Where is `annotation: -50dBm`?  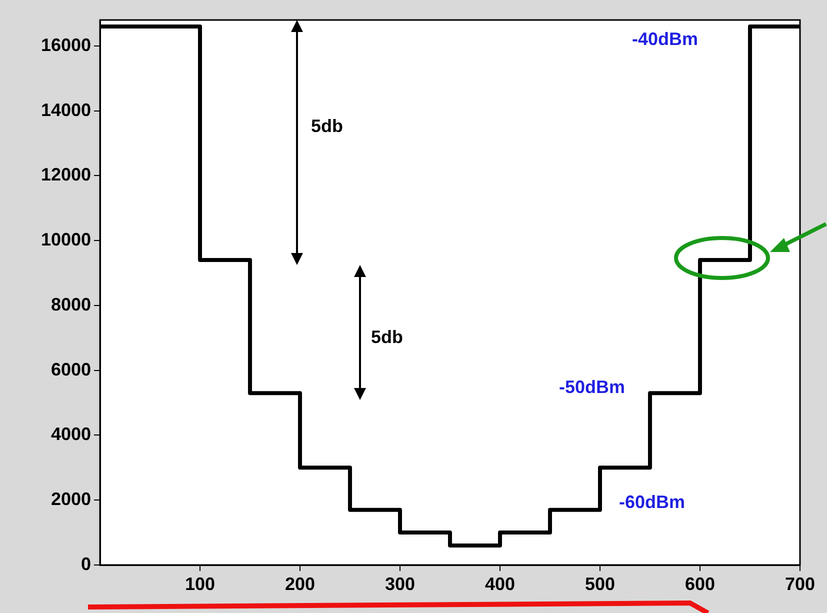
annotation: -50dBm is located at coordinates (592, 386).